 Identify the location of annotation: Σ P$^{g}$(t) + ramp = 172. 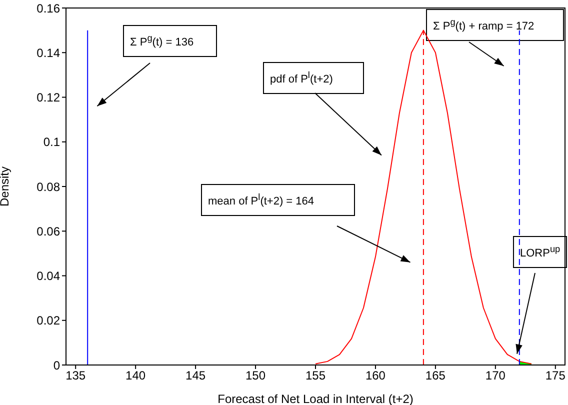
(483, 25).